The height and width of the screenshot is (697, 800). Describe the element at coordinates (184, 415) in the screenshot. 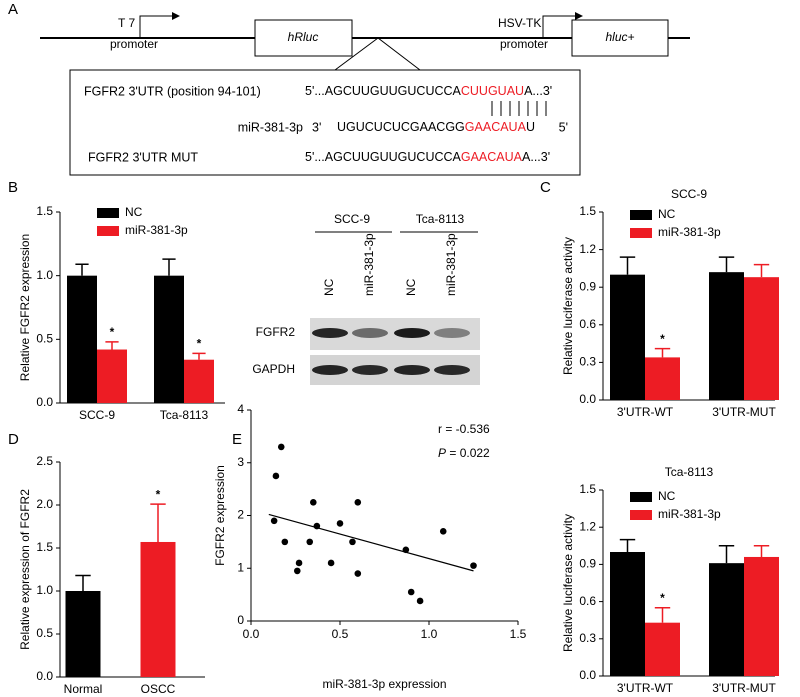

I see `x-tick-label: Tca-8113` at that location.